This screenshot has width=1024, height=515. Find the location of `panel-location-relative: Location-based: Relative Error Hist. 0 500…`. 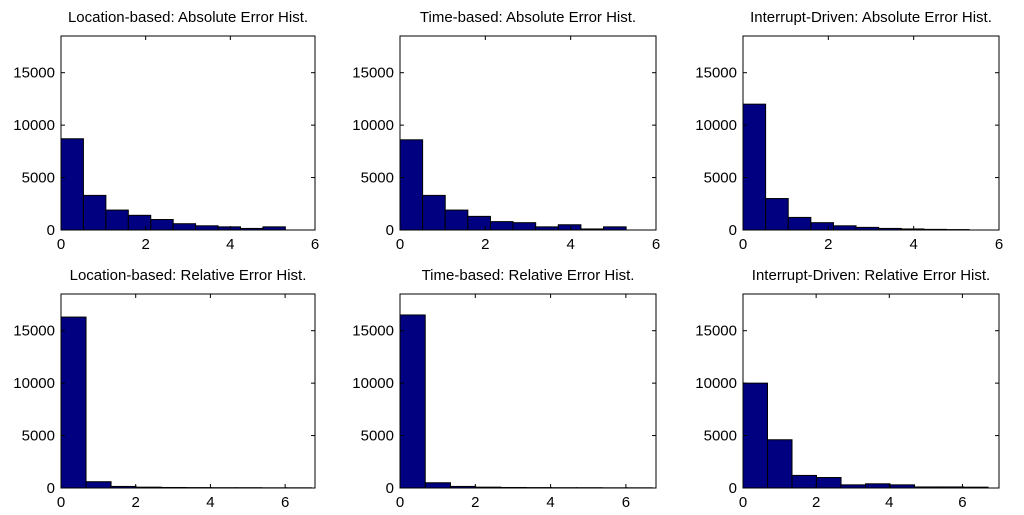

panel-location-relative: Location-based: Relative Error Hist. 0 500… is located at coordinates (164, 389).